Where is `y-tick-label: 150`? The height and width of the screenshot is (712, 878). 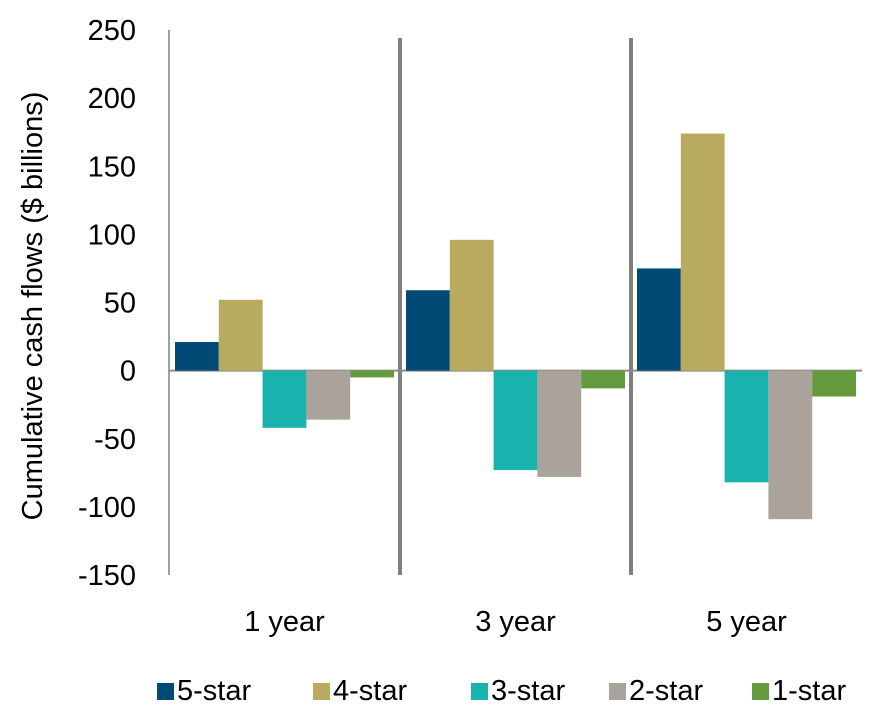 y-tick-label: 150 is located at coordinates (112, 167).